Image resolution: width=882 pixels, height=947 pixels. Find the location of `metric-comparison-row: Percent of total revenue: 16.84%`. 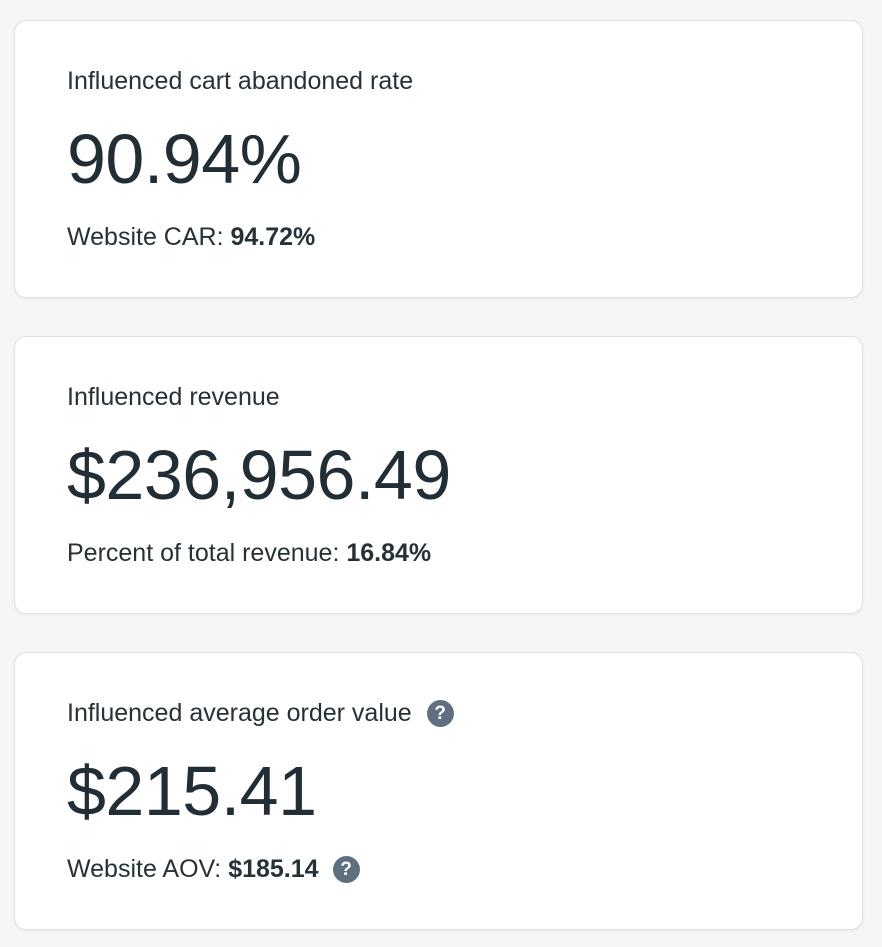

metric-comparison-row: Percent of total revenue: 16.84% is located at coordinates (438, 553).